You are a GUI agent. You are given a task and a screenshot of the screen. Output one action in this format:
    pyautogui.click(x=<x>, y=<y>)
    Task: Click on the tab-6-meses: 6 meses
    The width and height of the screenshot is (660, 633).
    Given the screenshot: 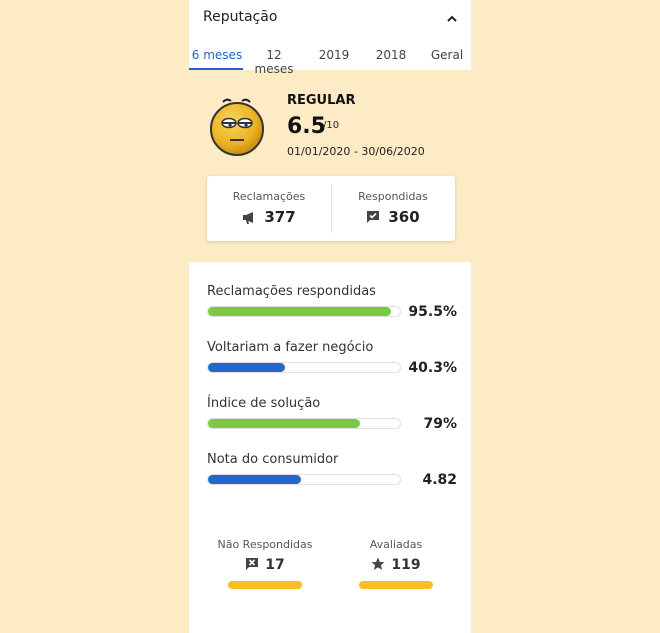 What is the action you would take?
    pyautogui.click(x=217, y=55)
    